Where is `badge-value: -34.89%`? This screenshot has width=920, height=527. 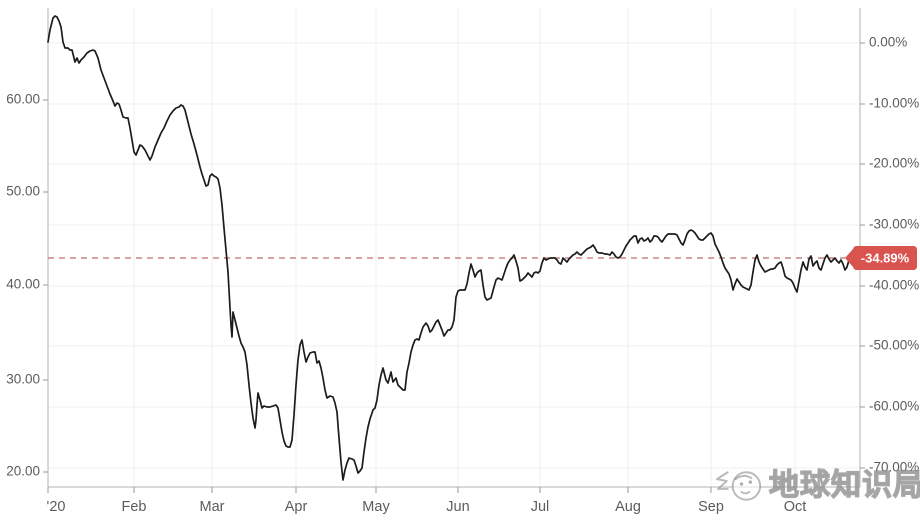
badge-value: -34.89% is located at coordinates (885, 257).